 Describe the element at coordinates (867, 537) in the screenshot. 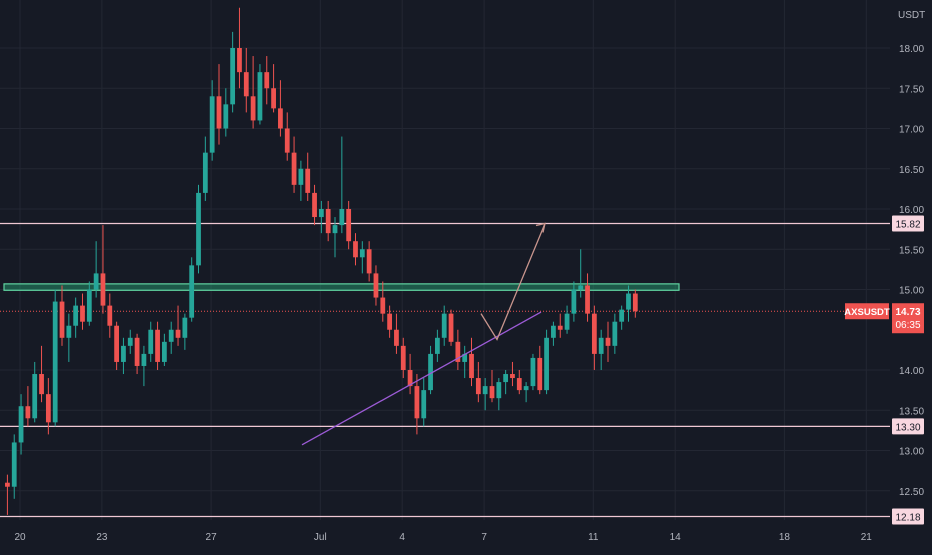

I see `x-tick-label: 21` at that location.